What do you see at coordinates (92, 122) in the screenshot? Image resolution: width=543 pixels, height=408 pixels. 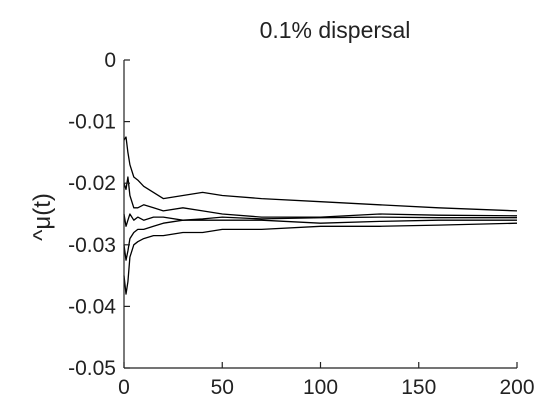 I see `y-tick-label: -0.01` at bounding box center [92, 122].